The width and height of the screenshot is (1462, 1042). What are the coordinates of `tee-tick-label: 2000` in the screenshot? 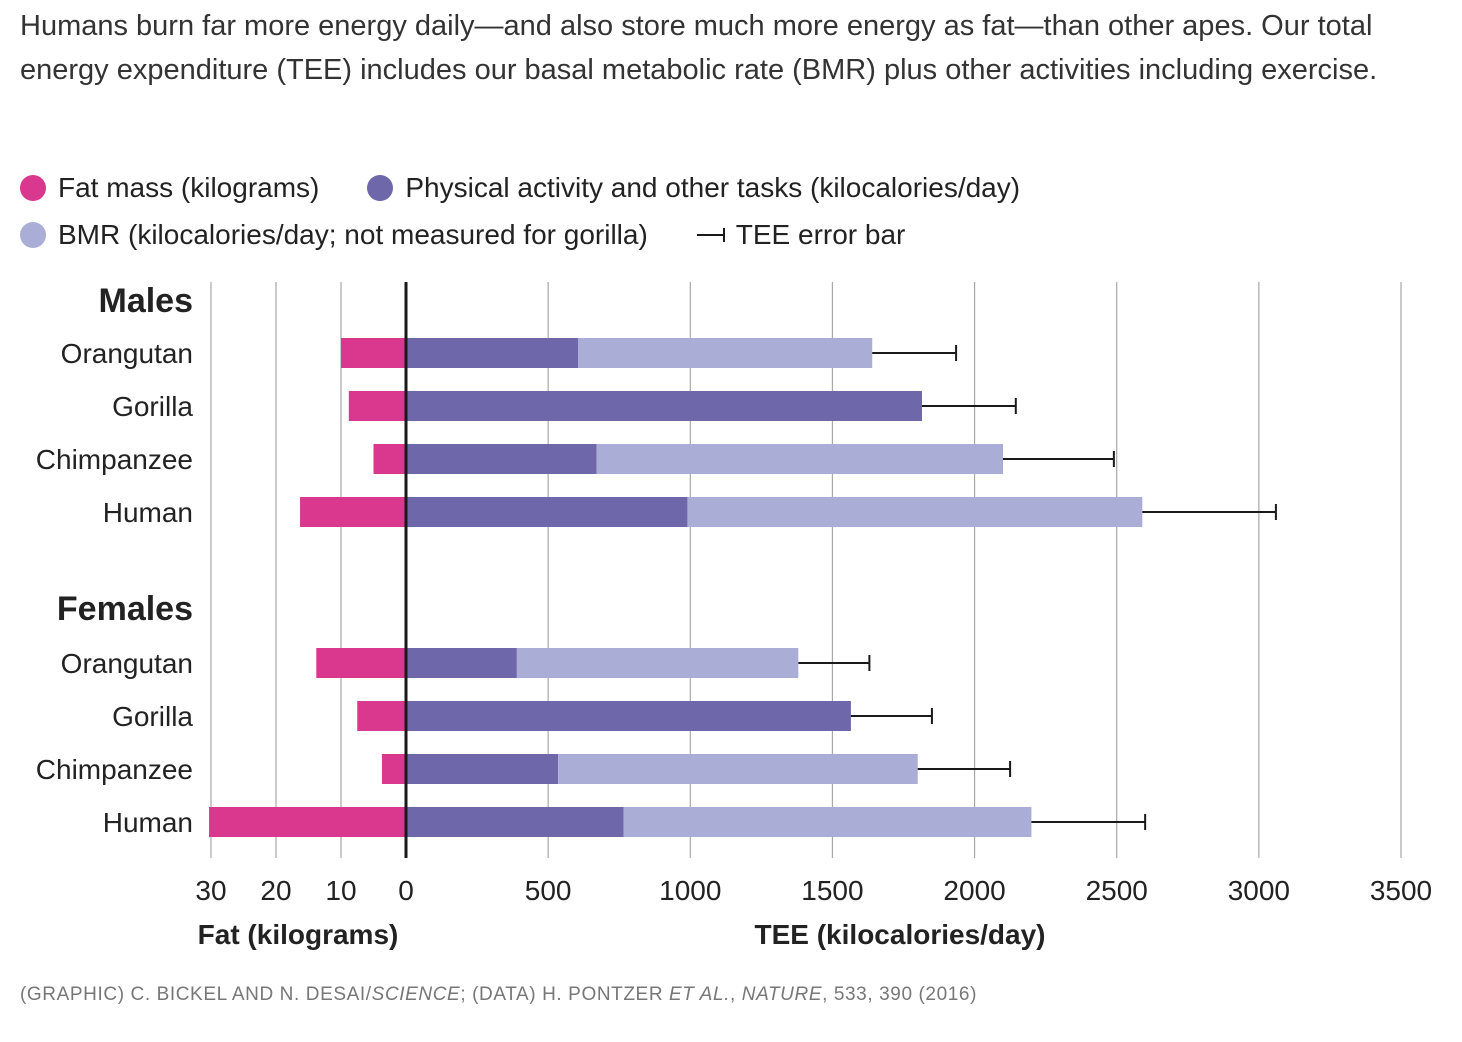 It's located at (974, 890).